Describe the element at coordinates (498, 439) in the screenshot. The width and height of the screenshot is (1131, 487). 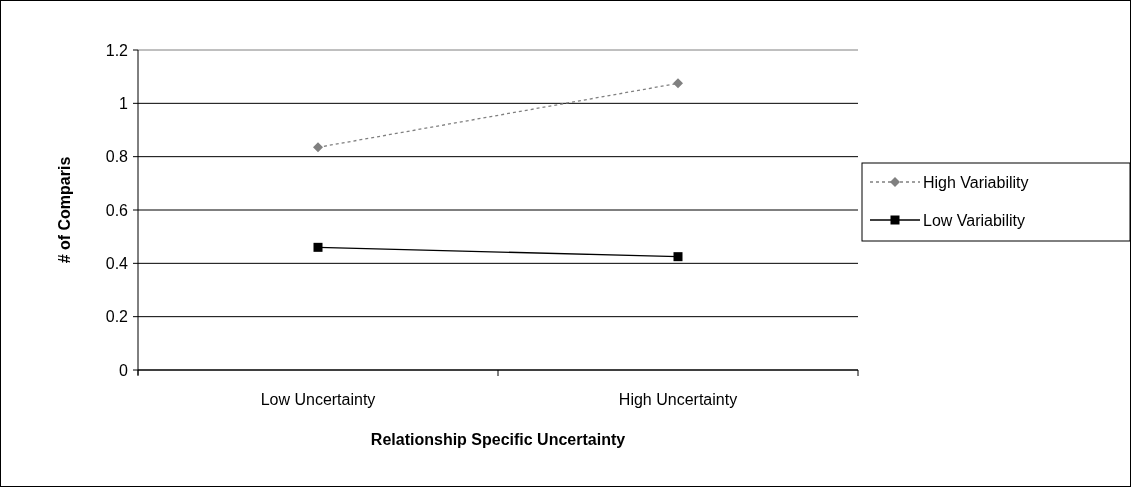
I see `x-axis-title: Relationship Specific Uncertainty` at that location.